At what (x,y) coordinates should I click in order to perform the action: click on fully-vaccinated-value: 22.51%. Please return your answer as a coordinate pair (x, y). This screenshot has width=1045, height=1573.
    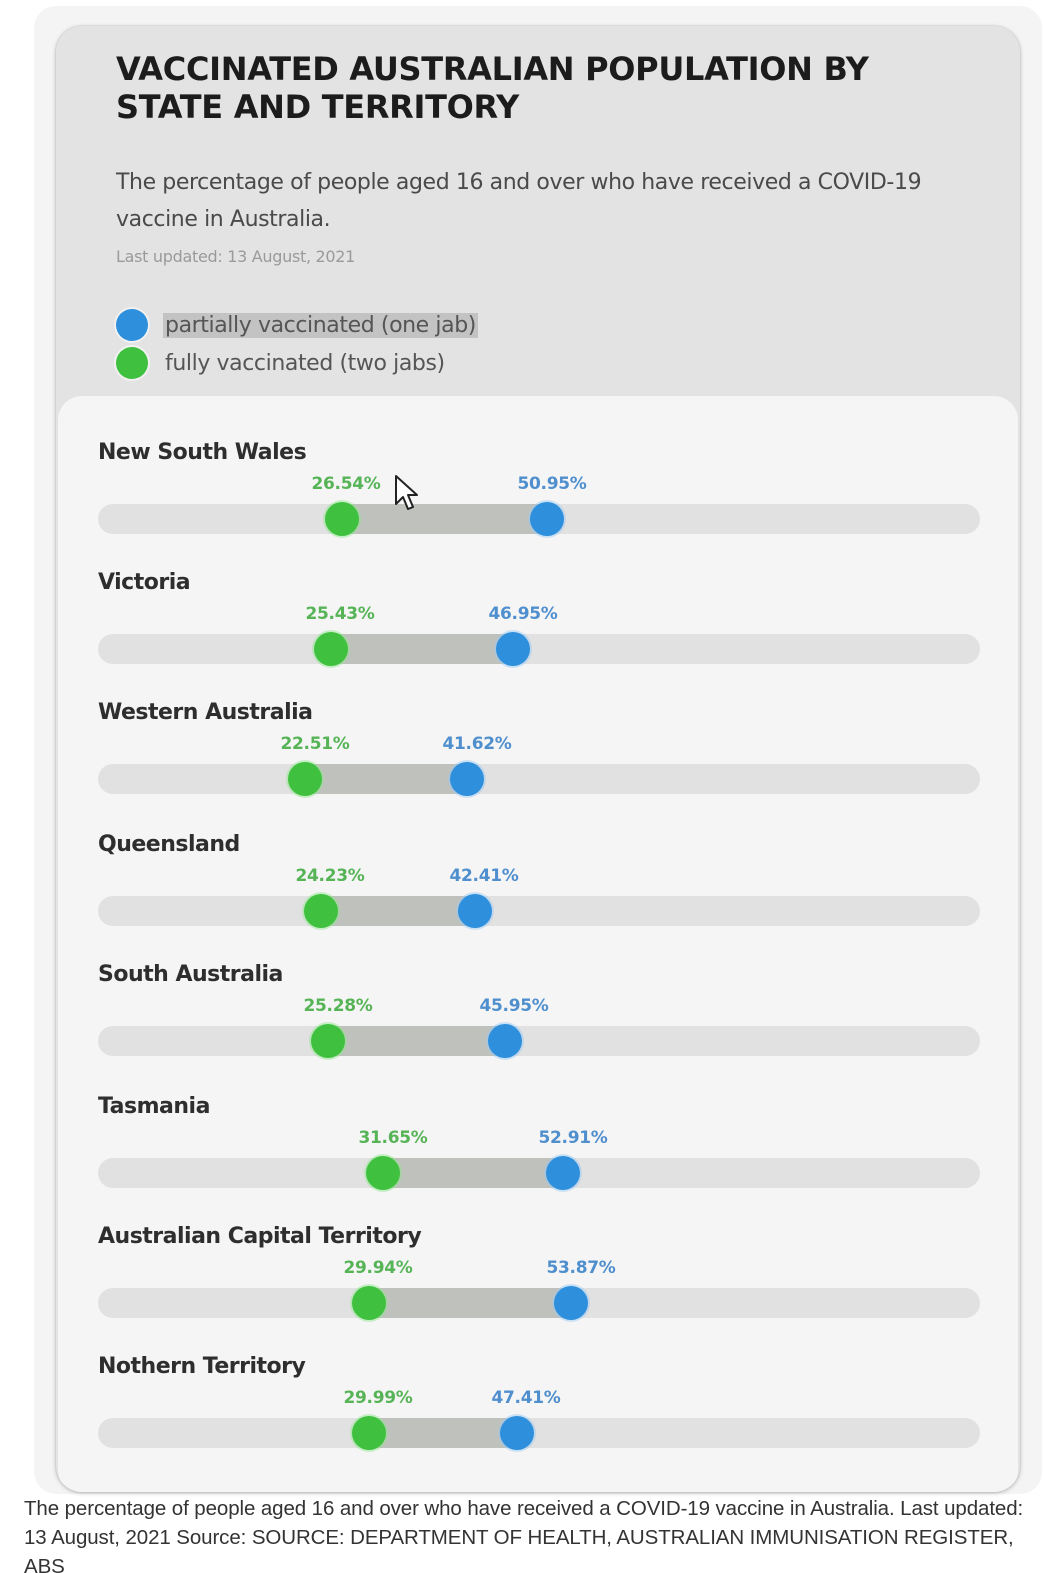
    Looking at the image, I should click on (315, 744).